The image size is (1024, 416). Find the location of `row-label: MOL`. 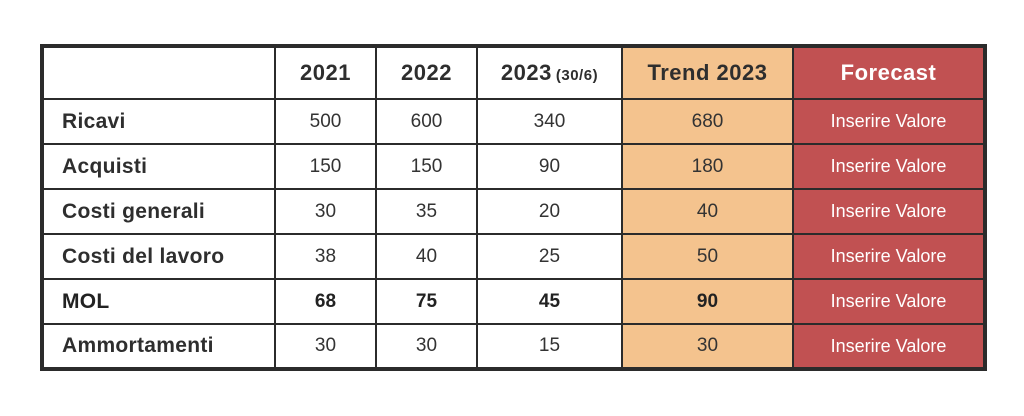

row-label: MOL is located at coordinates (158, 301).